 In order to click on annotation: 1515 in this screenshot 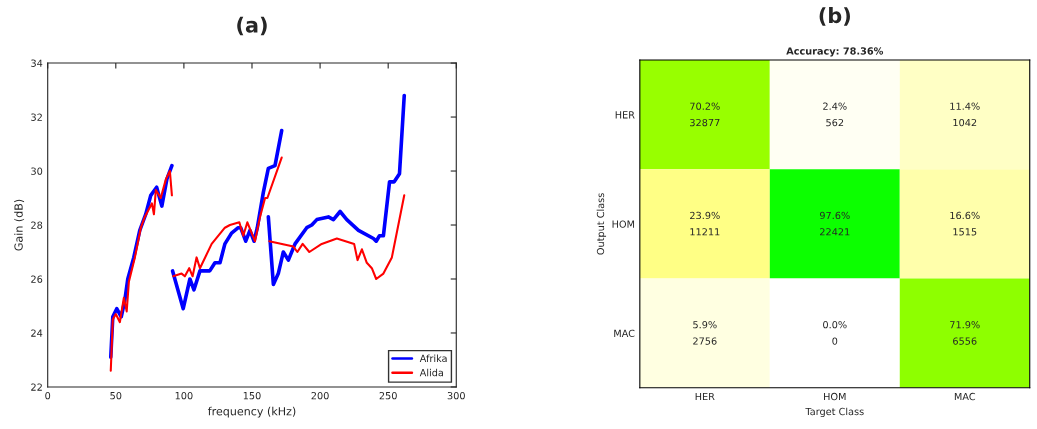, I will do `click(965, 232)`.